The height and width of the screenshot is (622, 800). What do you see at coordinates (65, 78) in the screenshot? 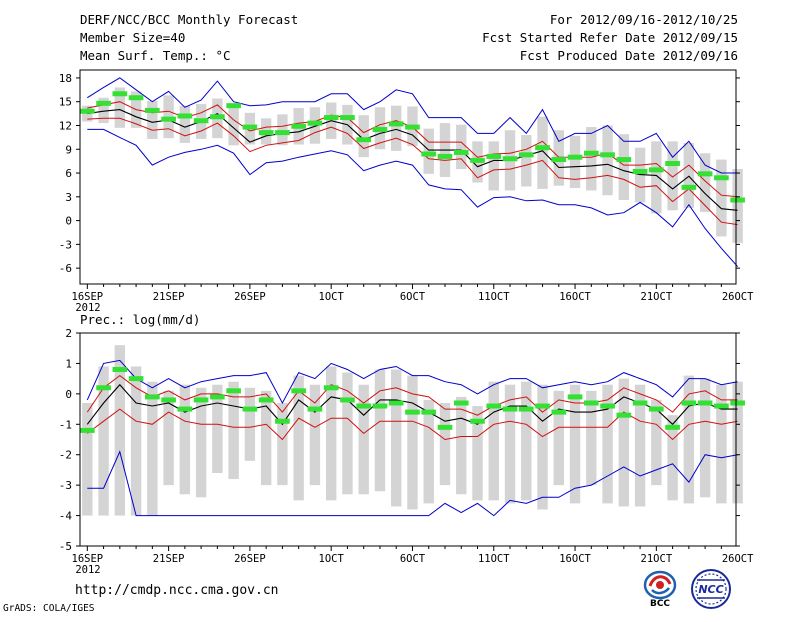
I see `y-tick-label: 18` at bounding box center [65, 78].